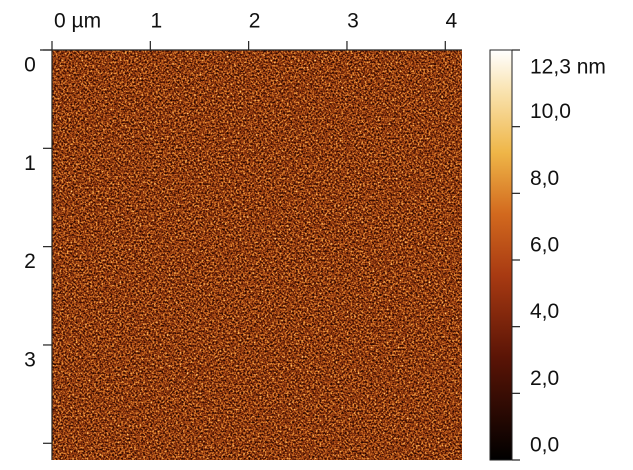  I want to click on colorbar-tick-label: 0,0, so click(544, 445).